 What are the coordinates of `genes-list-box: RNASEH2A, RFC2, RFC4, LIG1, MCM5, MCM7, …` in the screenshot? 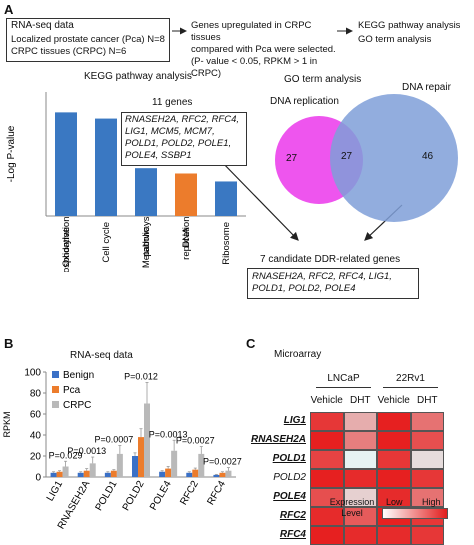 It's located at (184, 139).